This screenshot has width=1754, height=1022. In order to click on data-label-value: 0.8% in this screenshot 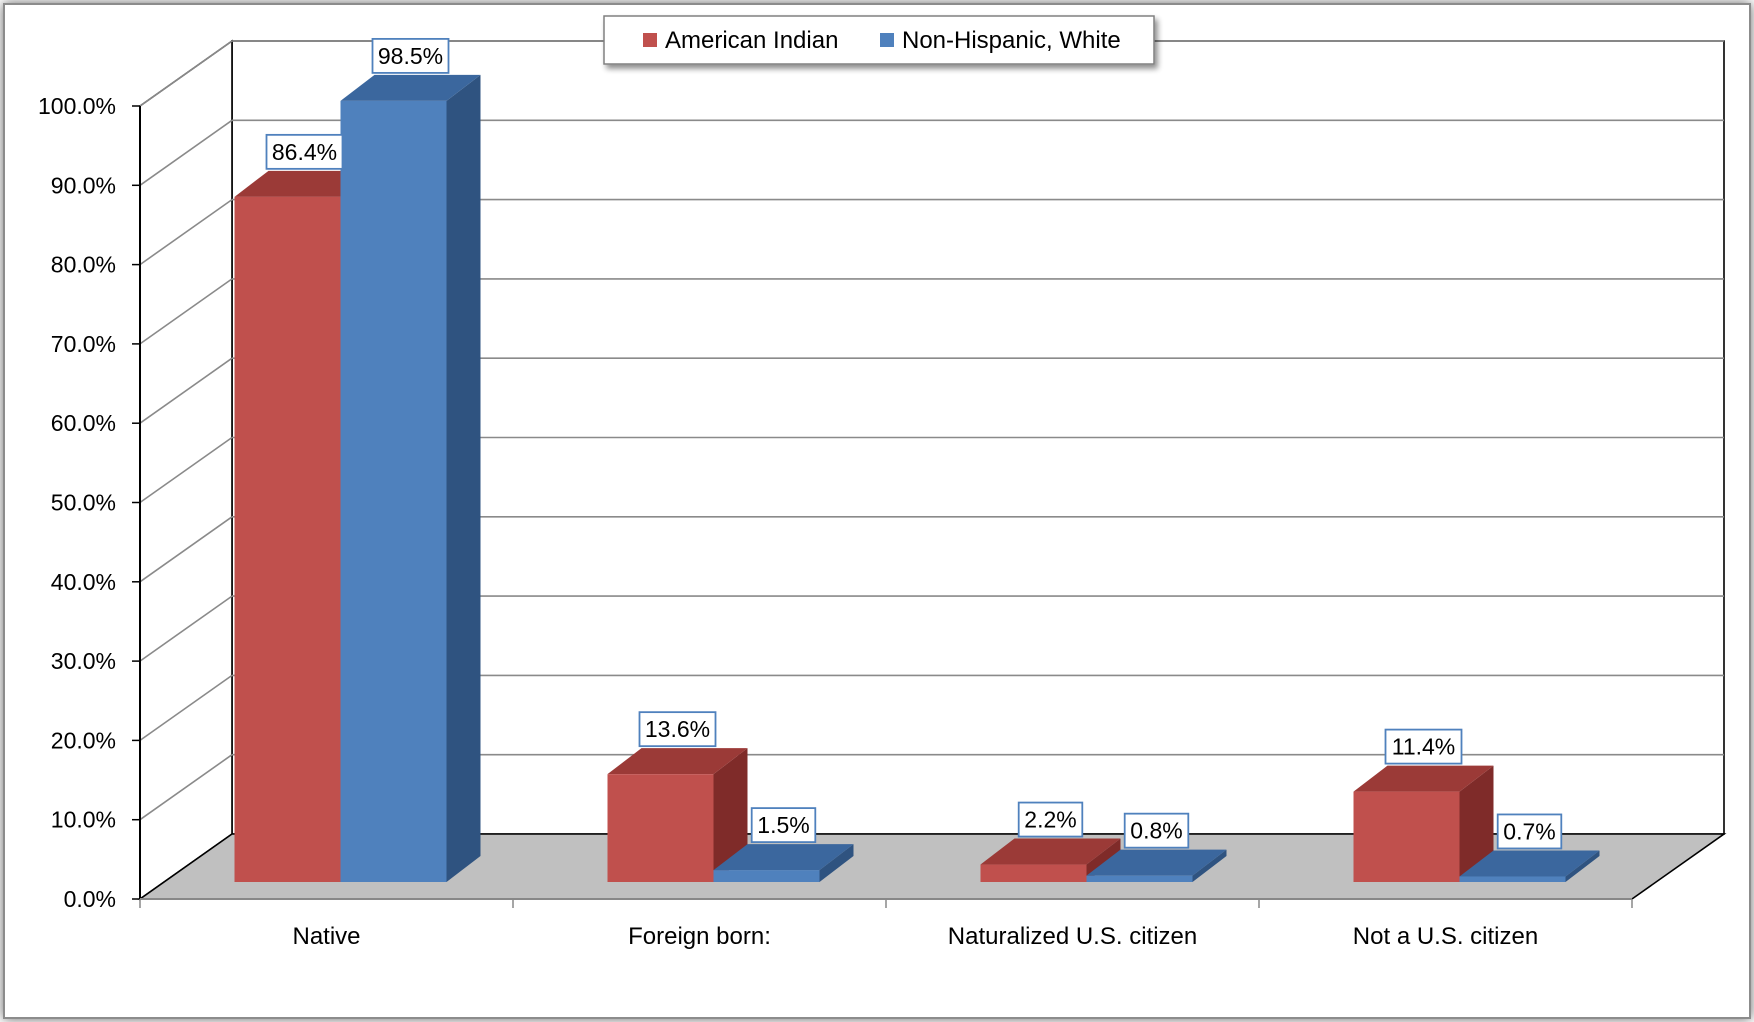, I will do `click(1156, 831)`.